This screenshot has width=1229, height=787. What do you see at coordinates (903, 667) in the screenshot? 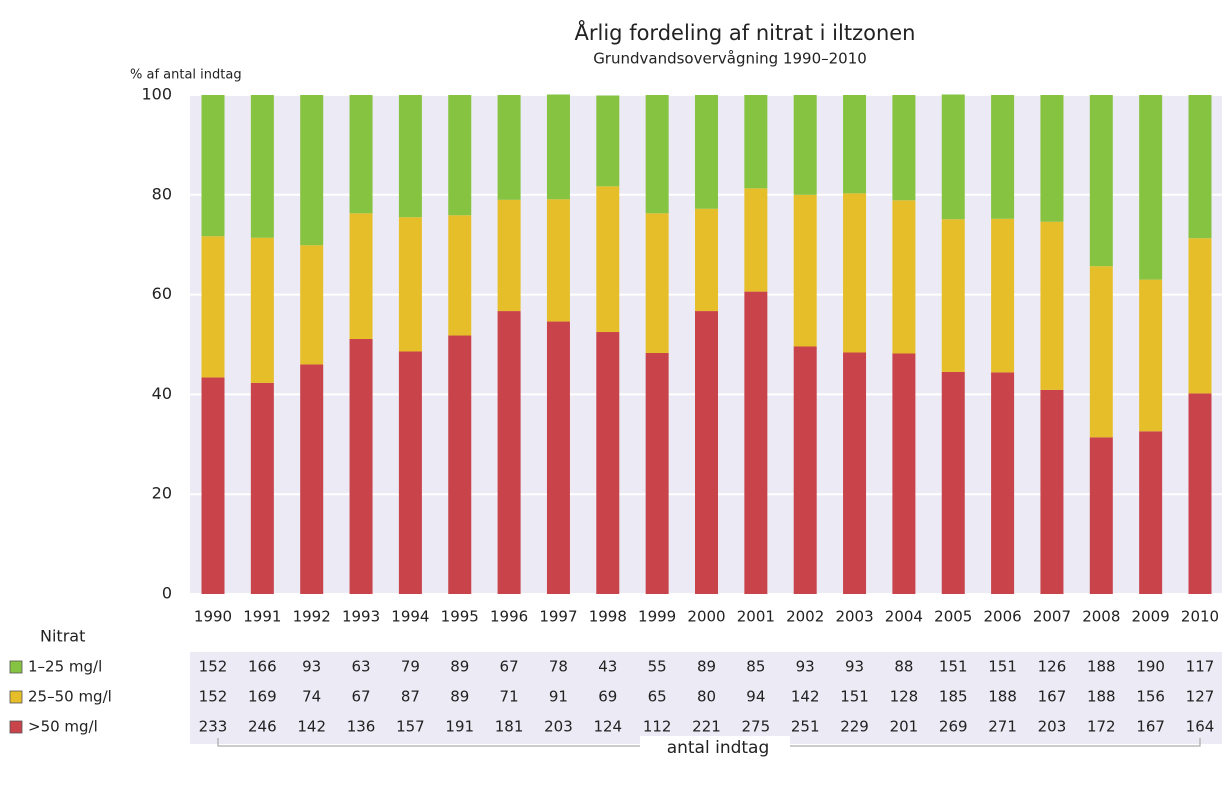
I see `table-cell: 88` at bounding box center [903, 667].